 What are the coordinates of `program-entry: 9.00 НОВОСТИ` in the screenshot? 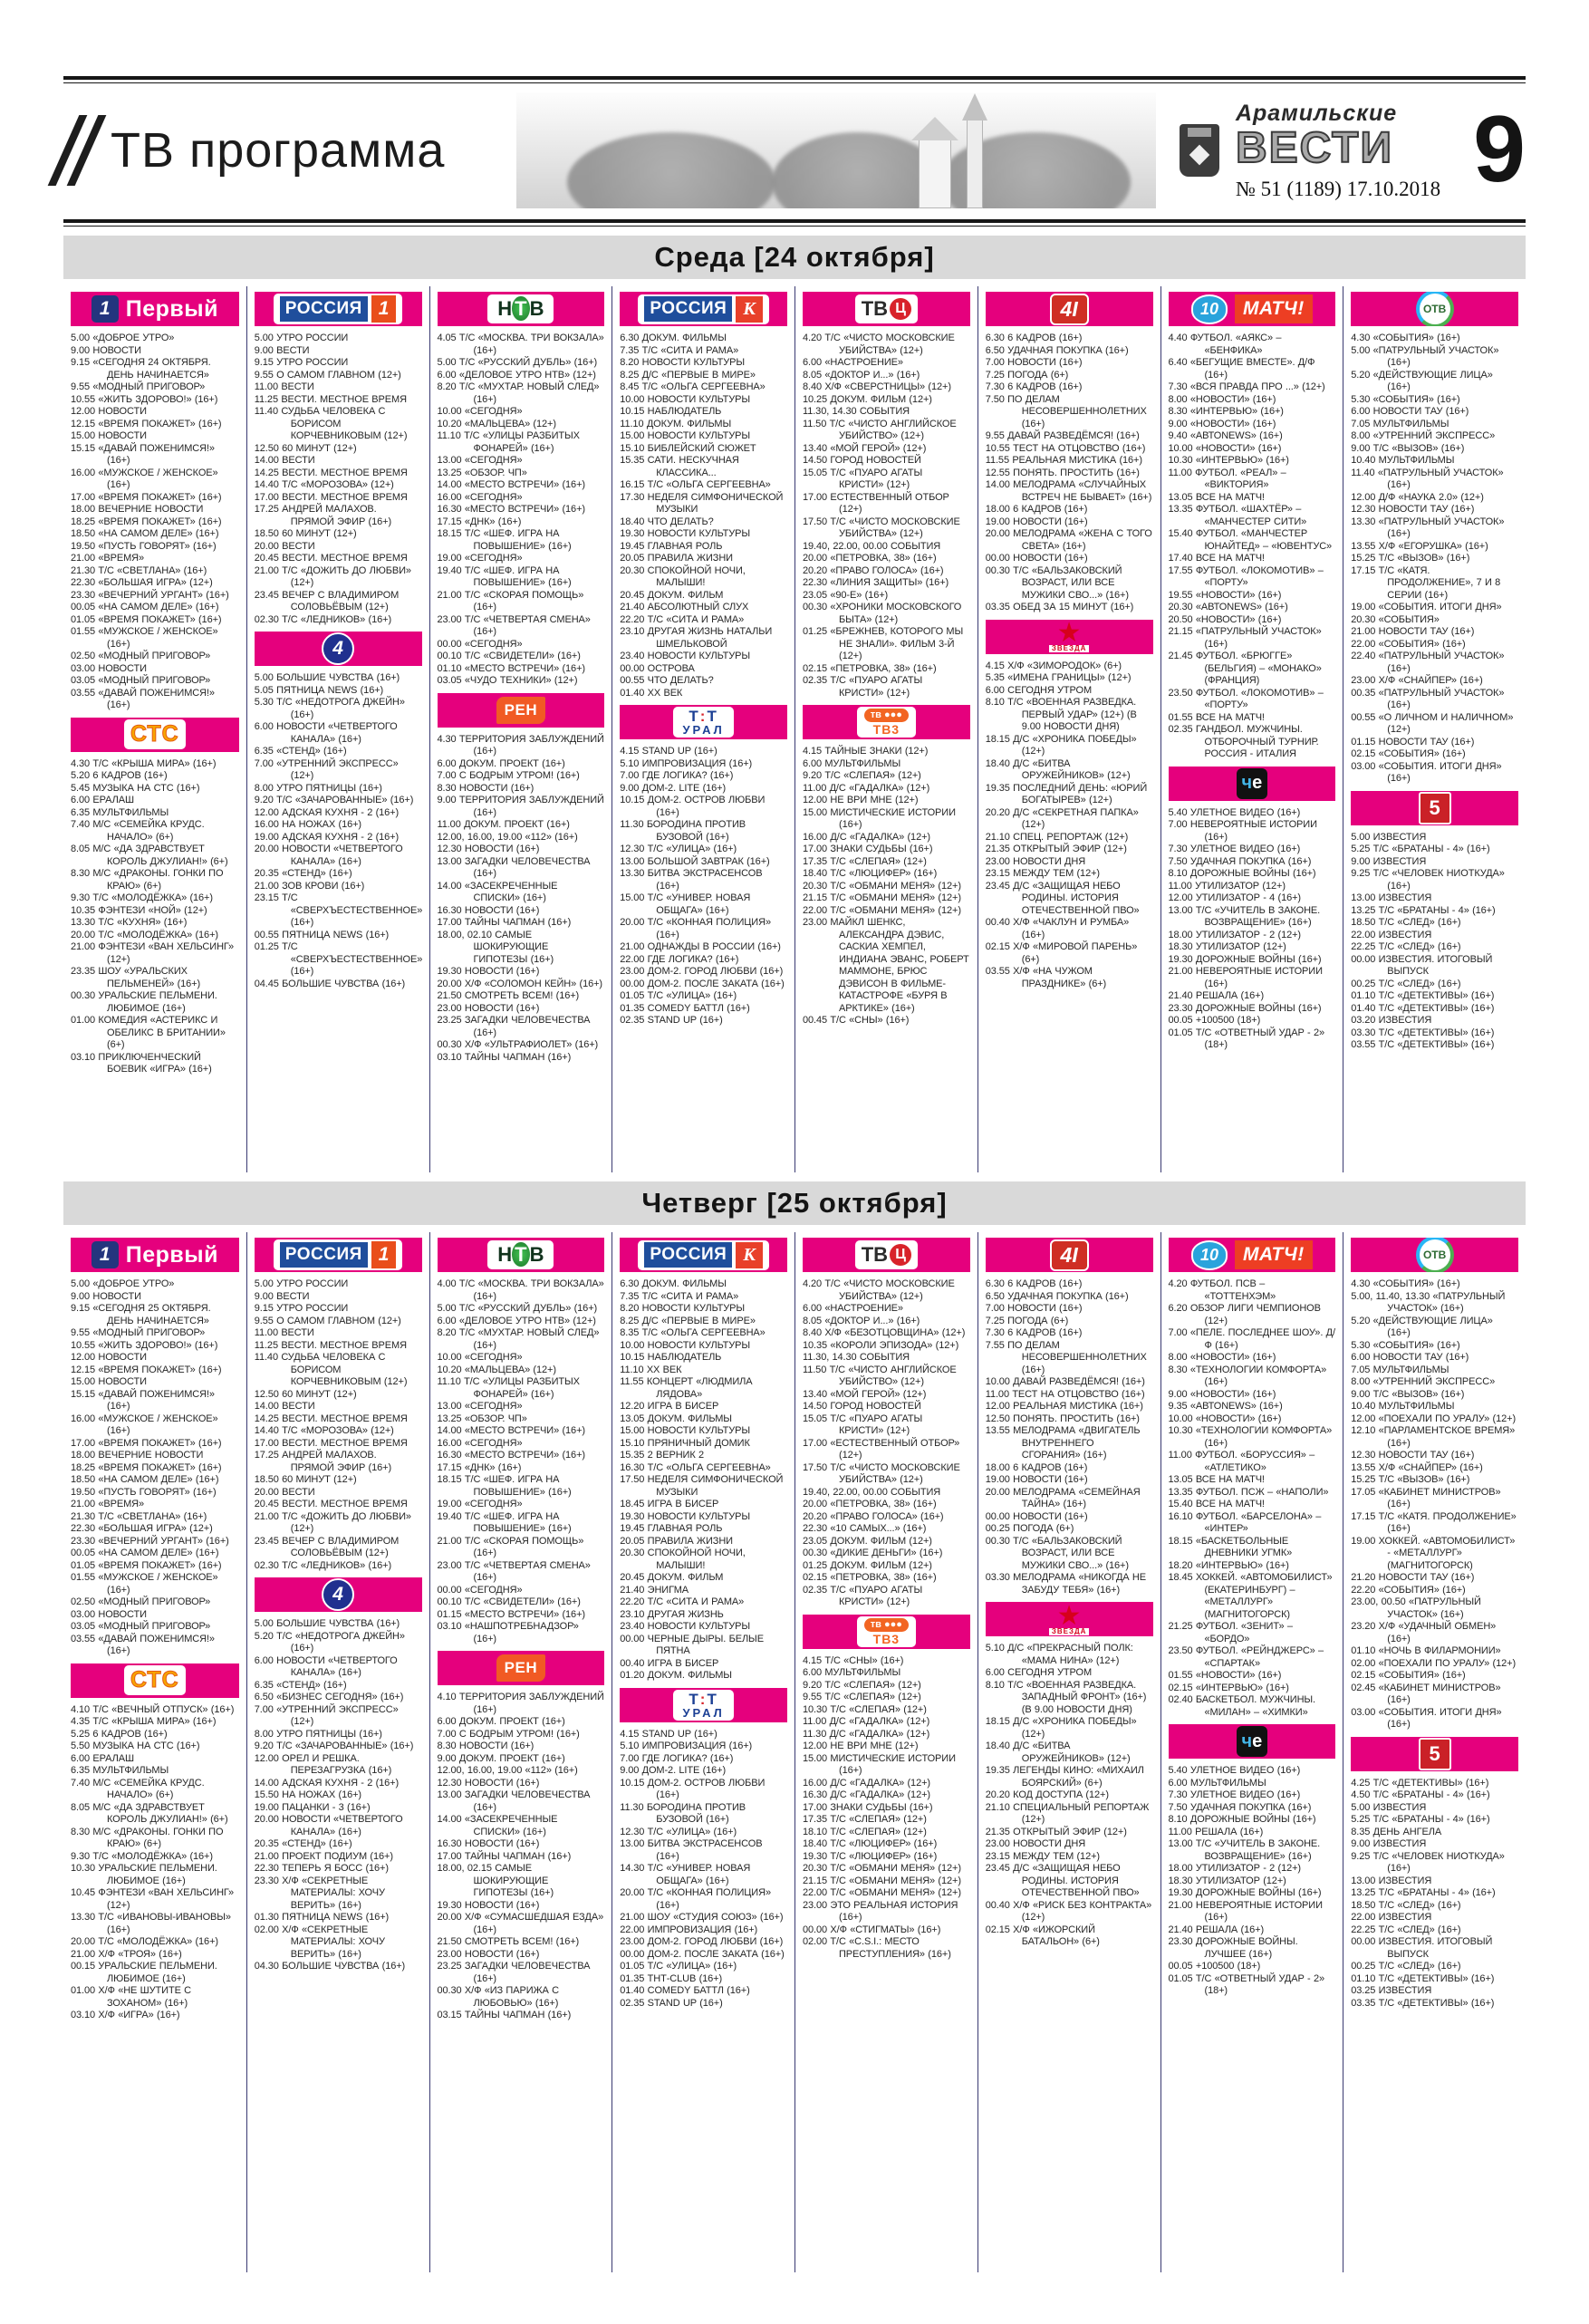 It's located at (106, 1296).